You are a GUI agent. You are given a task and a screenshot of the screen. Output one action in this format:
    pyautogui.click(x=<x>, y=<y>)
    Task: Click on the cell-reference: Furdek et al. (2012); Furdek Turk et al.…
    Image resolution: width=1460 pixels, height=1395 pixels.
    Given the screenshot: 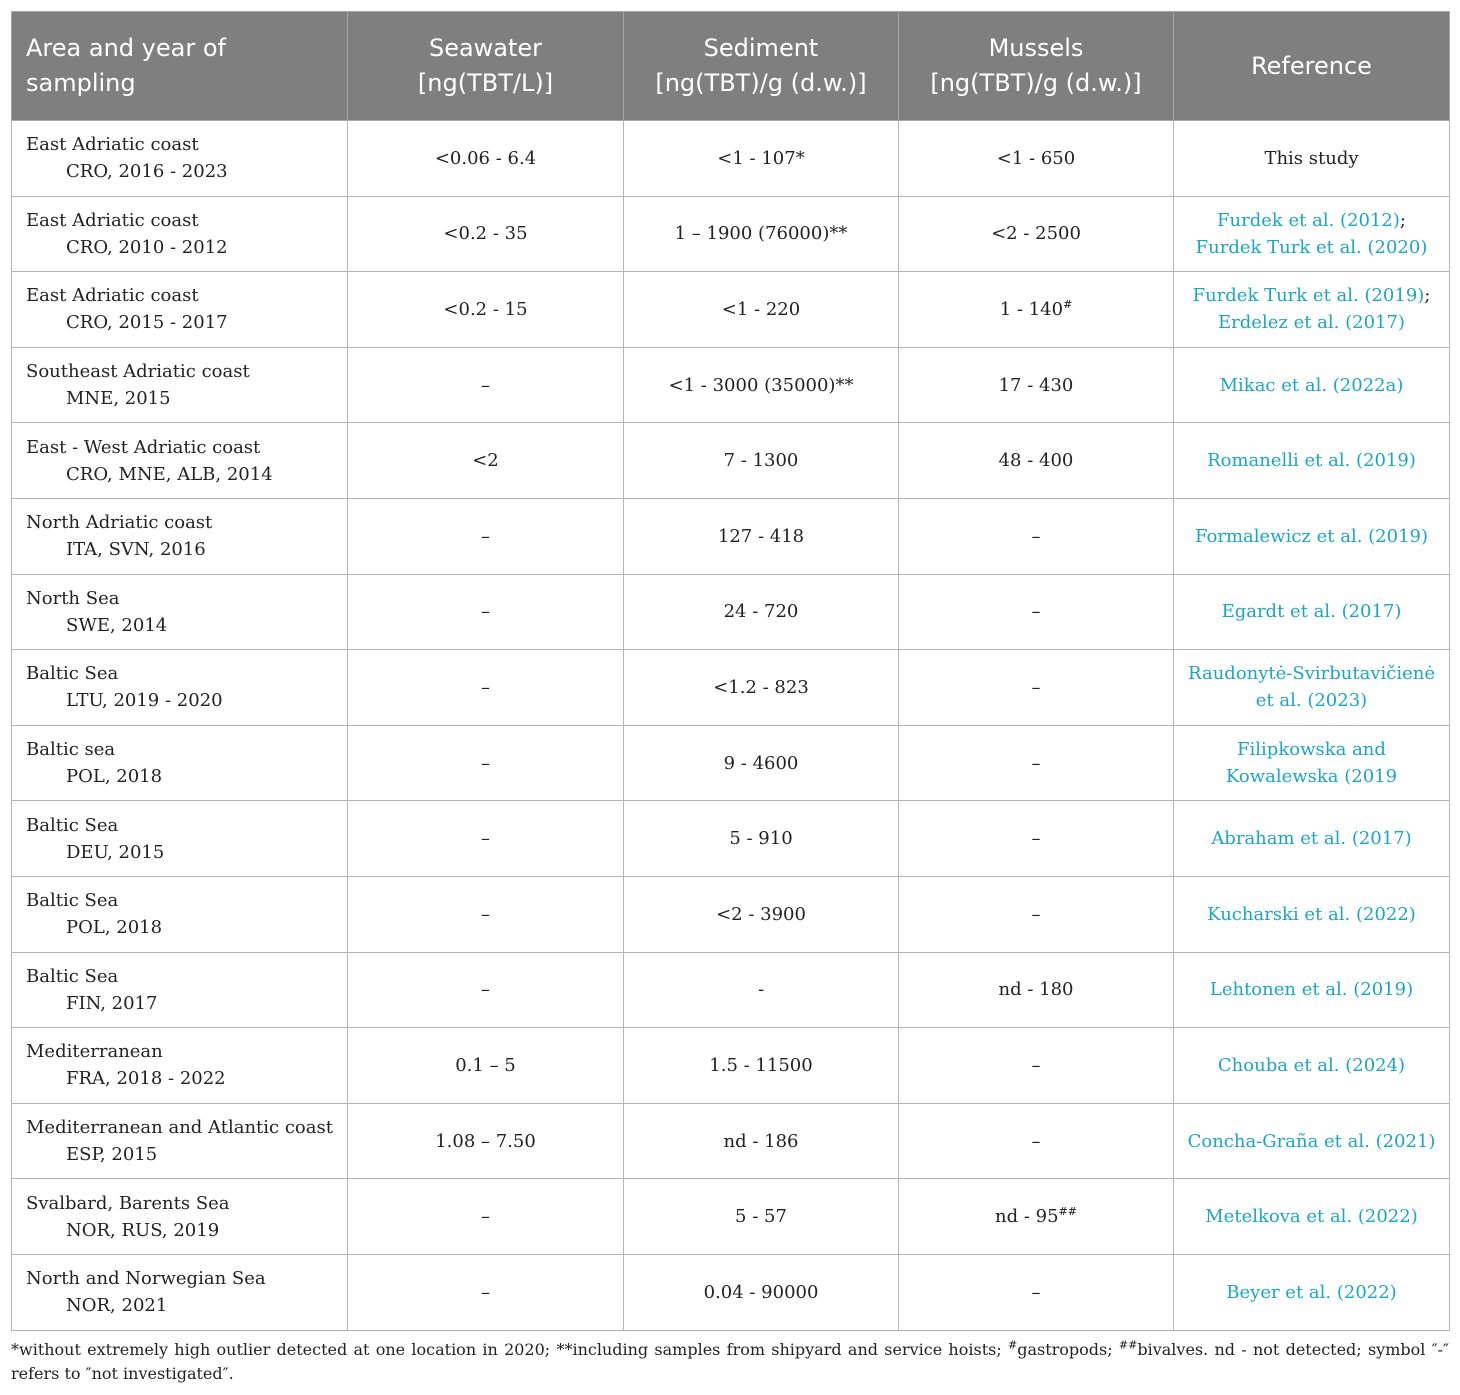 What is the action you would take?
    pyautogui.click(x=1311, y=234)
    